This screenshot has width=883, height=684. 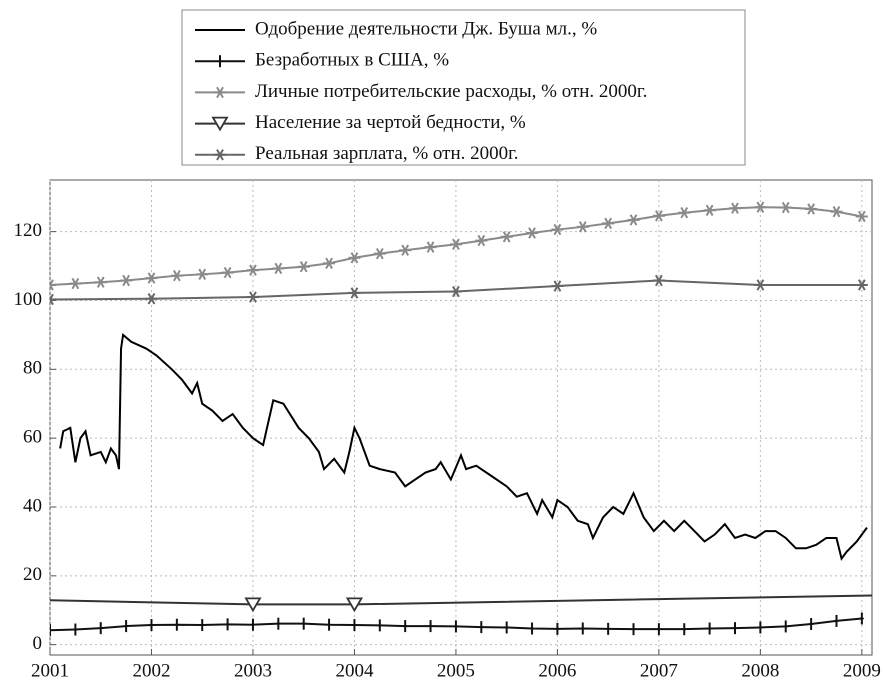 What do you see at coordinates (32, 574) in the screenshot?
I see `y-tick-label: 20` at bounding box center [32, 574].